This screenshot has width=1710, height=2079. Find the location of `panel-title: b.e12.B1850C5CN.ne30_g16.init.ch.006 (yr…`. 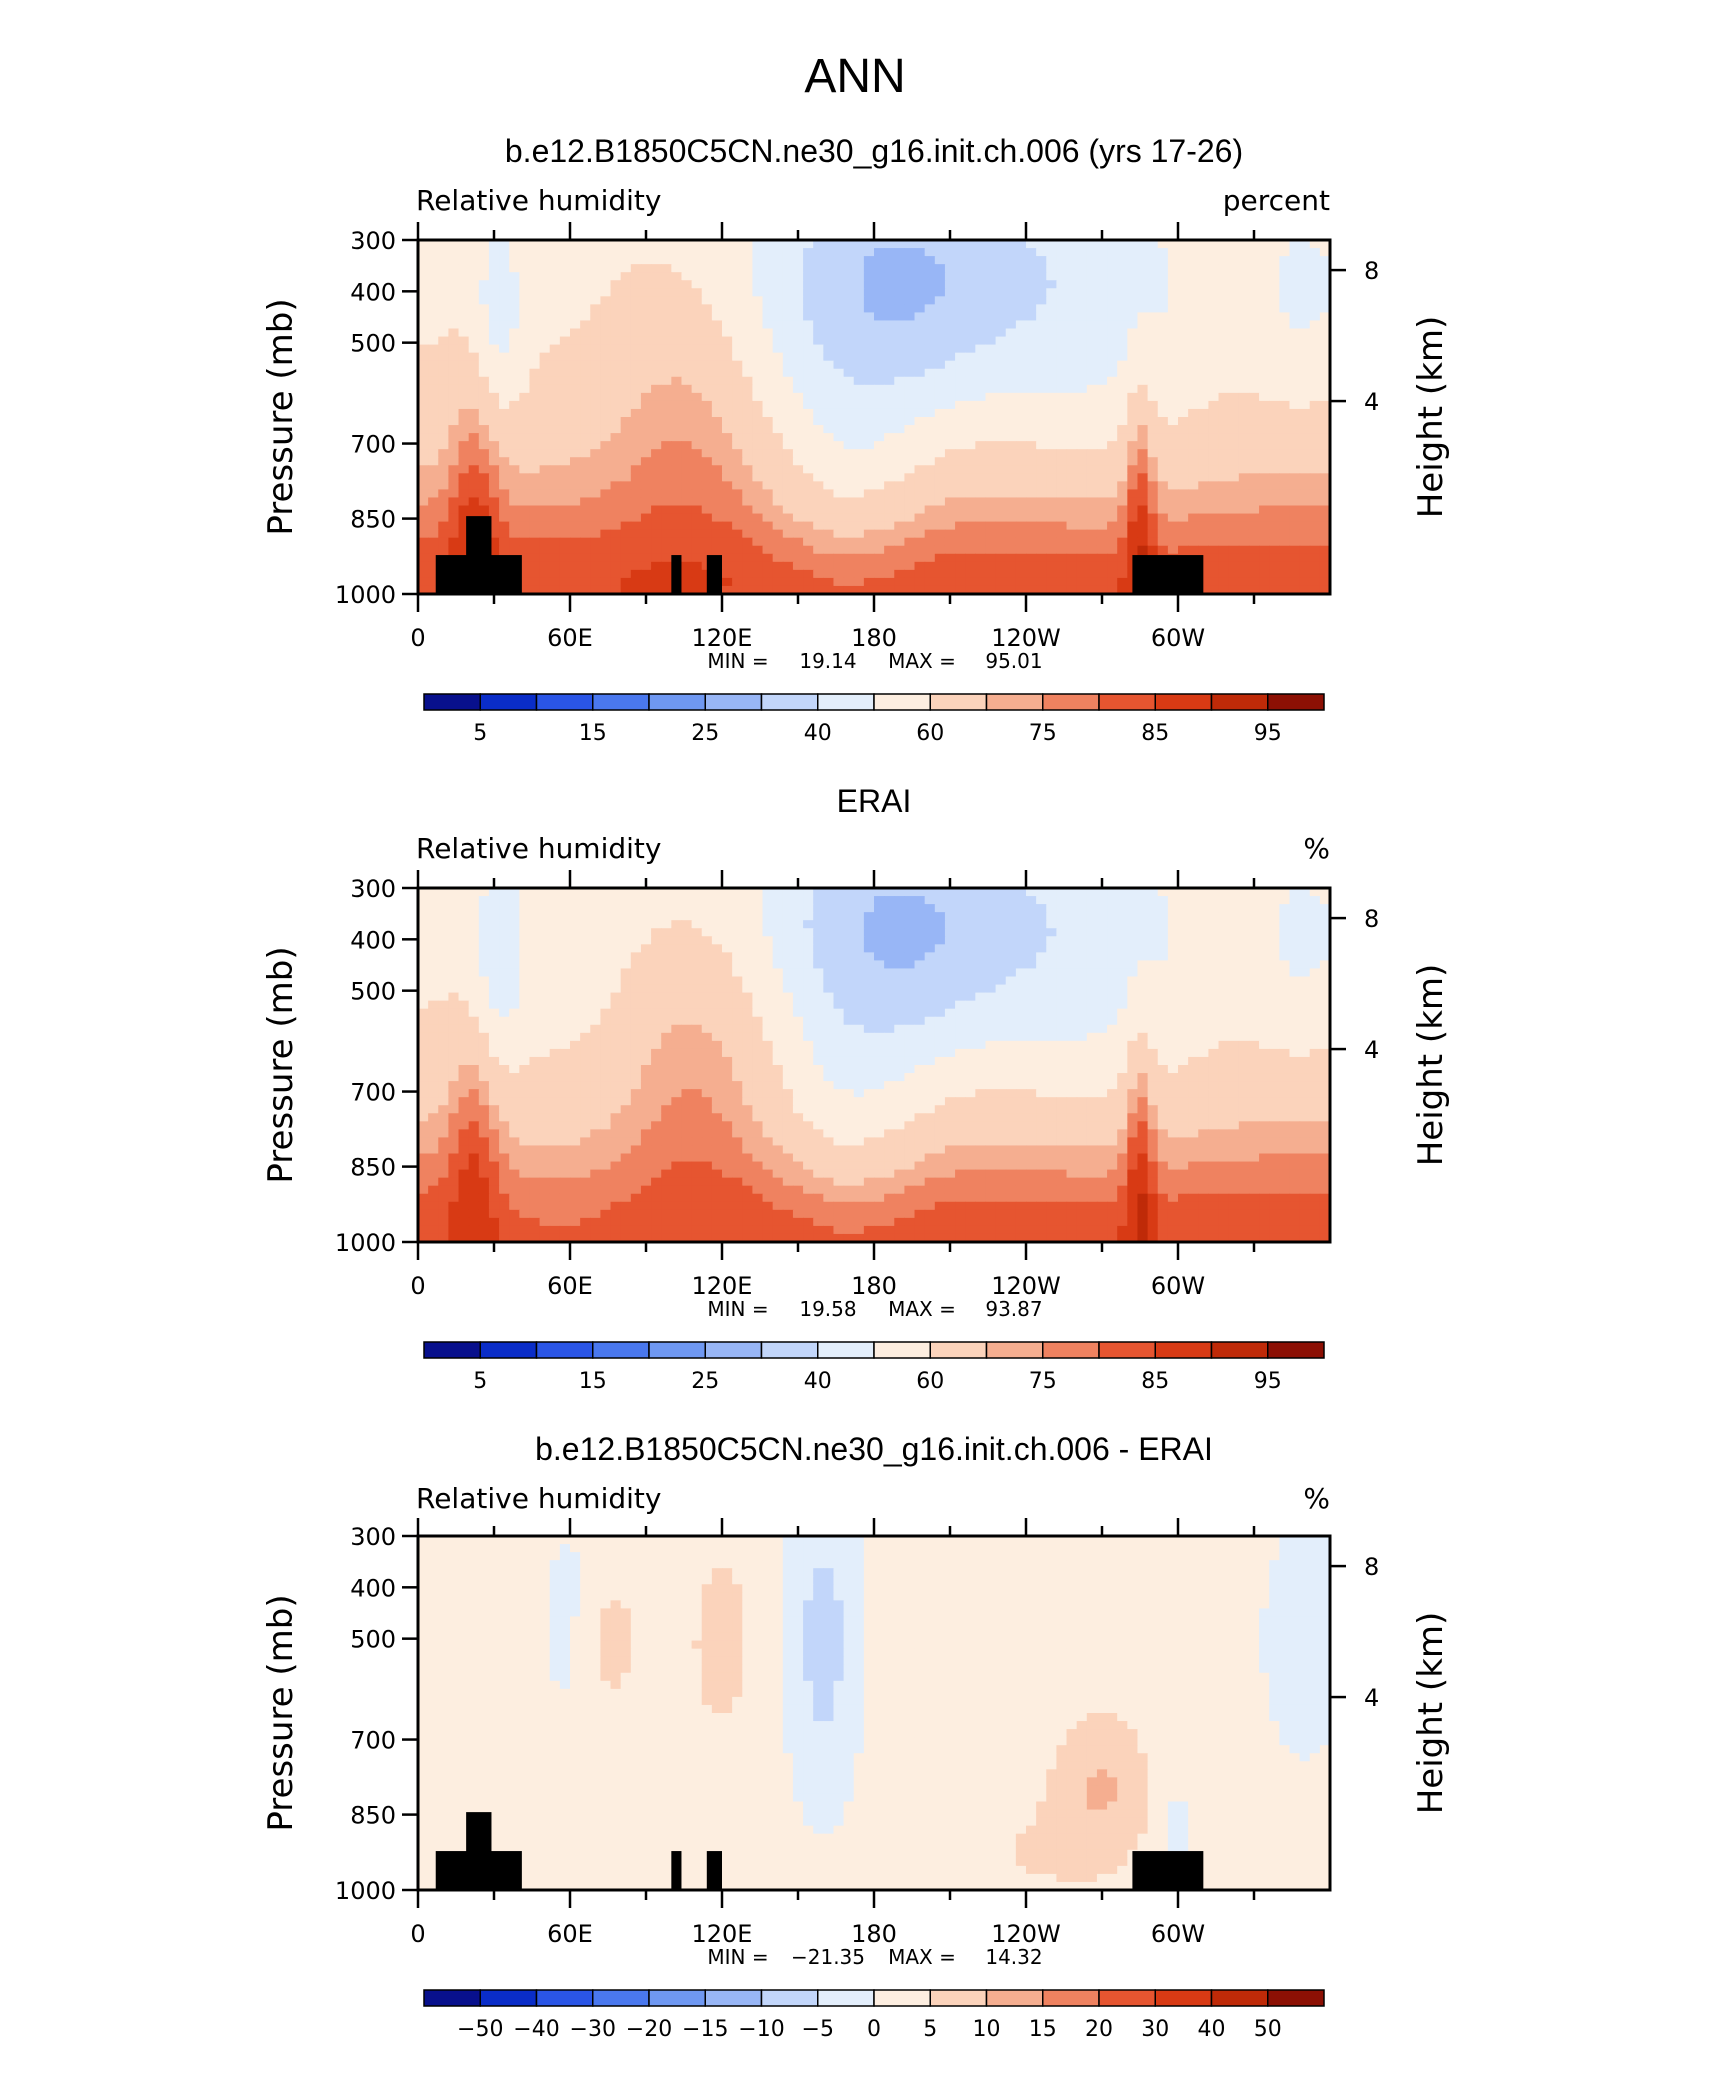

panel-title: b.e12.B1850C5CN.ne30_g16.init.ch.006 (yr… is located at coordinates (874, 151).